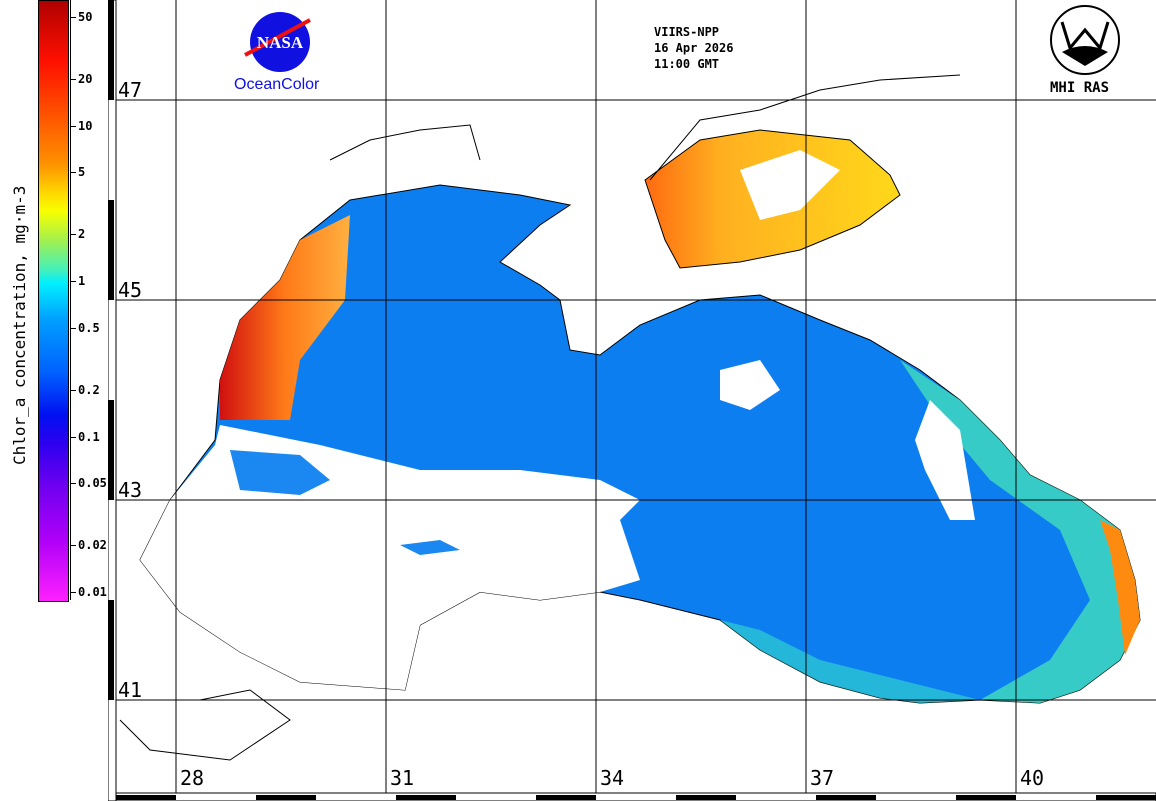 This screenshot has width=1156, height=801. I want to click on cloud-patch-central, so click(750, 385).